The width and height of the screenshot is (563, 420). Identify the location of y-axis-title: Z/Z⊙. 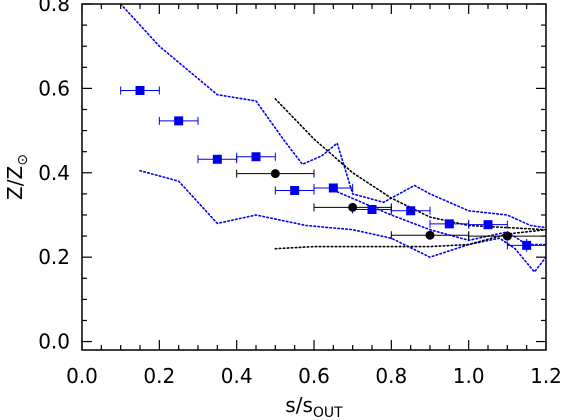
(17, 177).